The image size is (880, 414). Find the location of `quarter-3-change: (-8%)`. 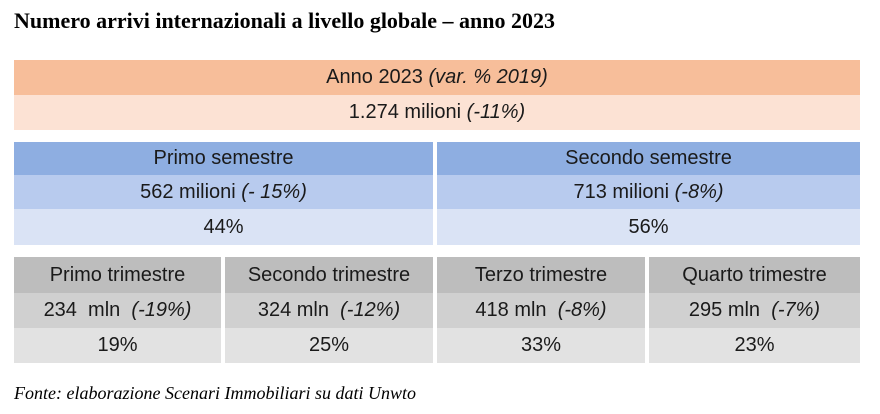

quarter-3-change: (-8%) is located at coordinates (582, 310).